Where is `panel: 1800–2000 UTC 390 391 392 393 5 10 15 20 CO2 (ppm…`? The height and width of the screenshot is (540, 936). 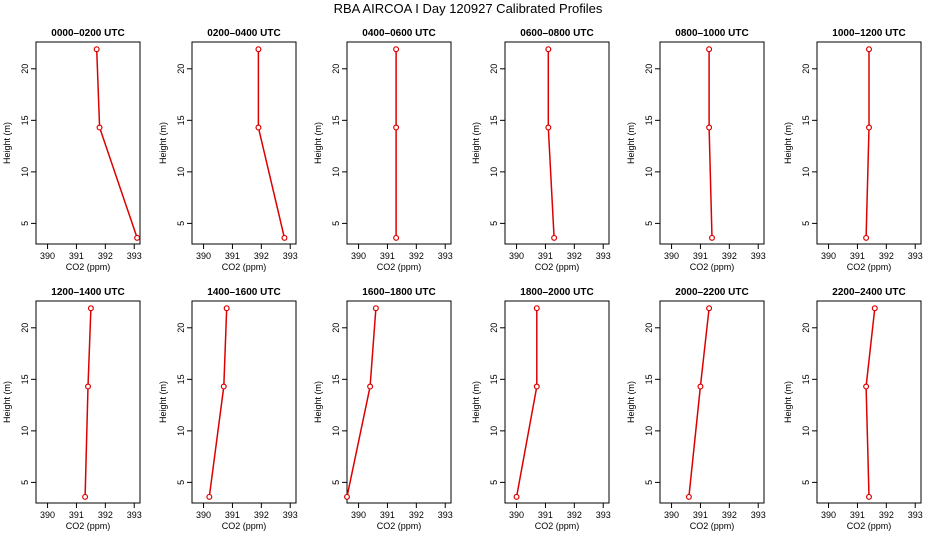
panel: 1800–2000 UTC 390 391 392 393 5 10 15 20 CO2 (ppm… is located at coordinates (541, 409).